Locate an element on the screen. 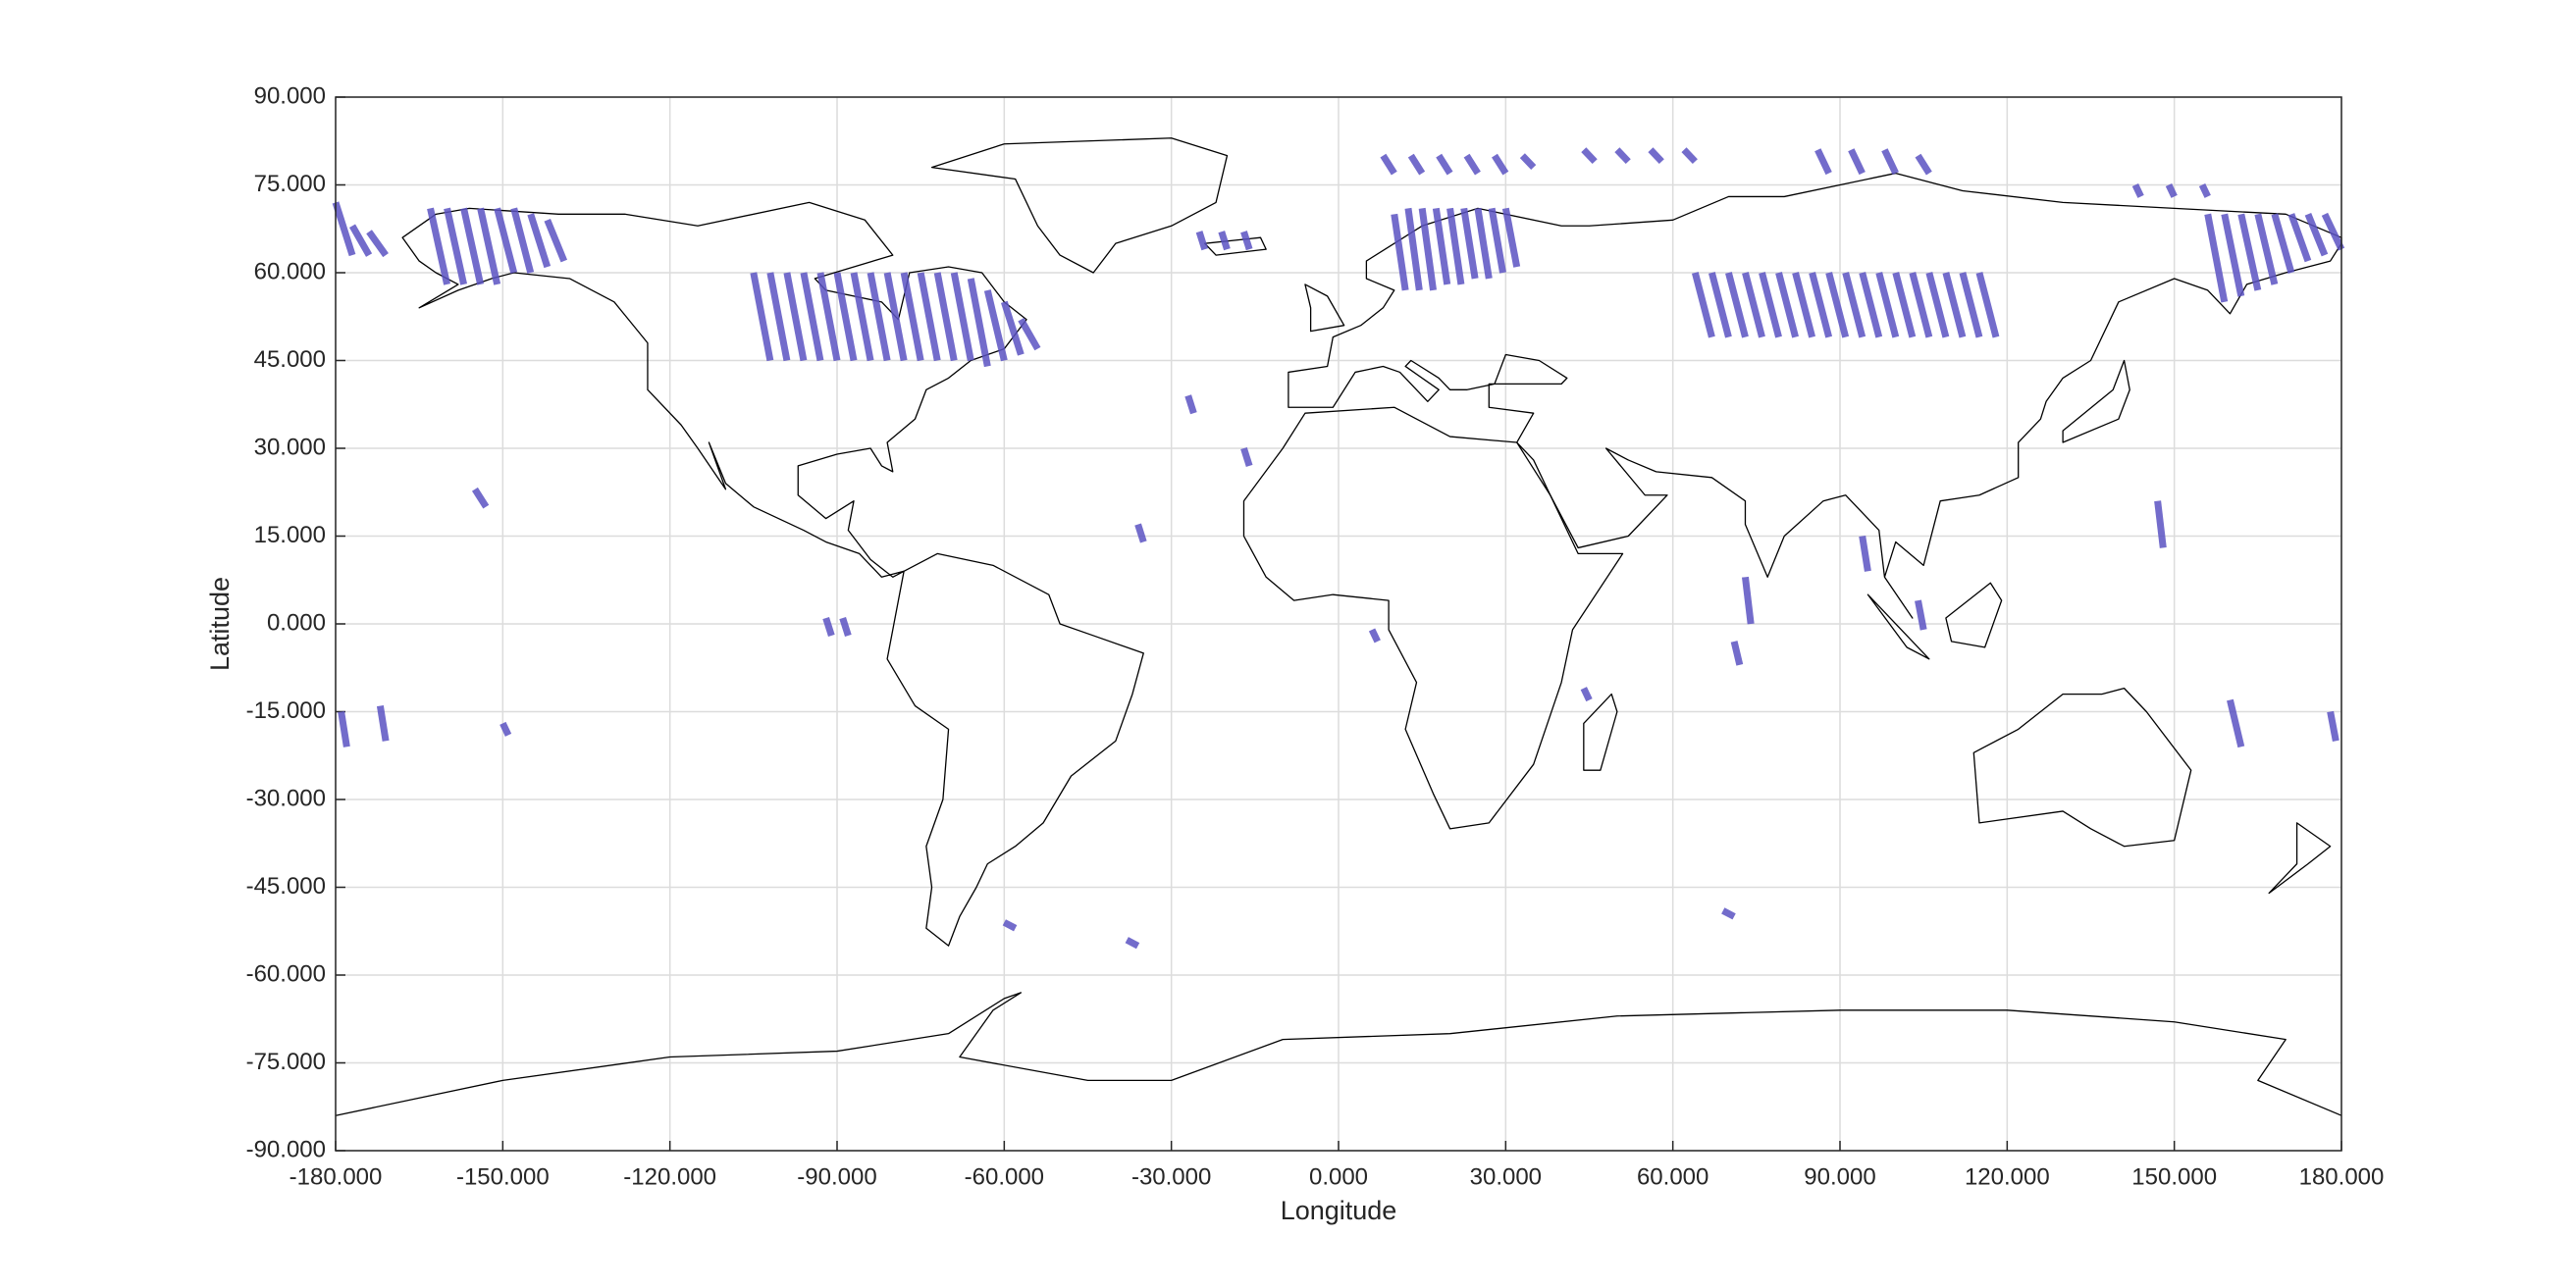 The width and height of the screenshot is (2576, 1288). x-tick-label: 30.000 is located at coordinates (1506, 1176).